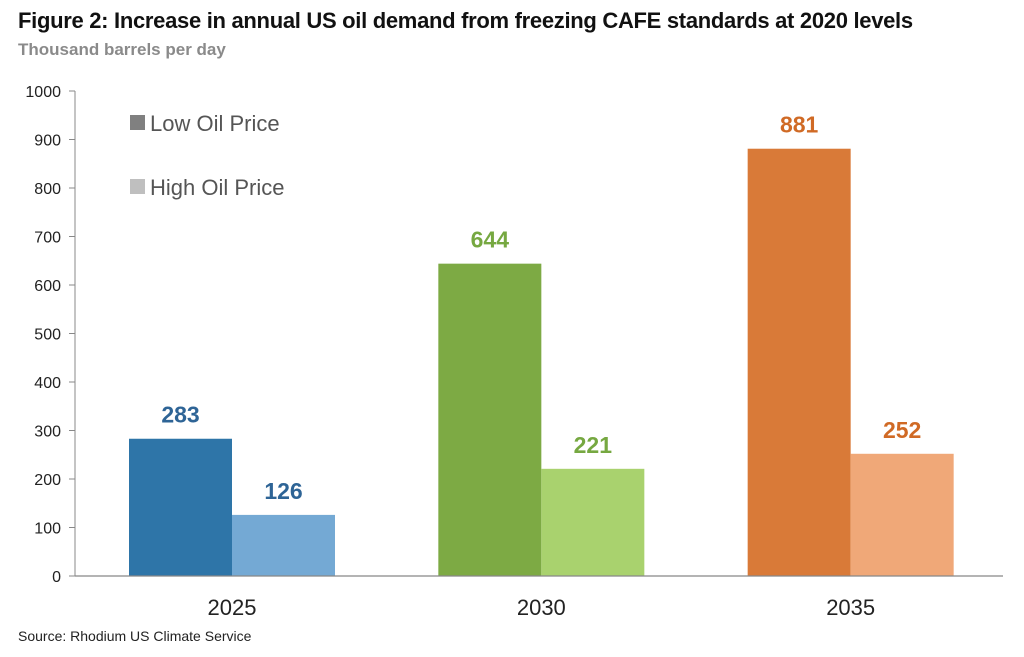 This screenshot has width=1024, height=657. Describe the element at coordinates (593, 522) in the screenshot. I see `bar-2030-high` at that location.